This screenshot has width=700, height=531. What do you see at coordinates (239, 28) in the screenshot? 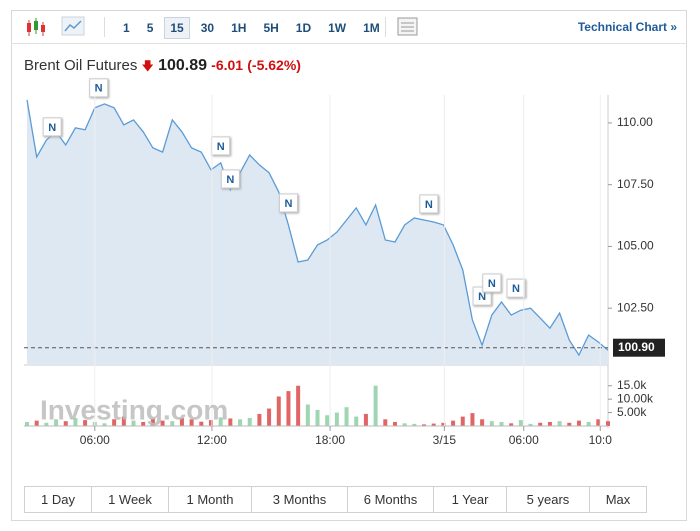
I see `interval-button: 1H` at bounding box center [239, 28].